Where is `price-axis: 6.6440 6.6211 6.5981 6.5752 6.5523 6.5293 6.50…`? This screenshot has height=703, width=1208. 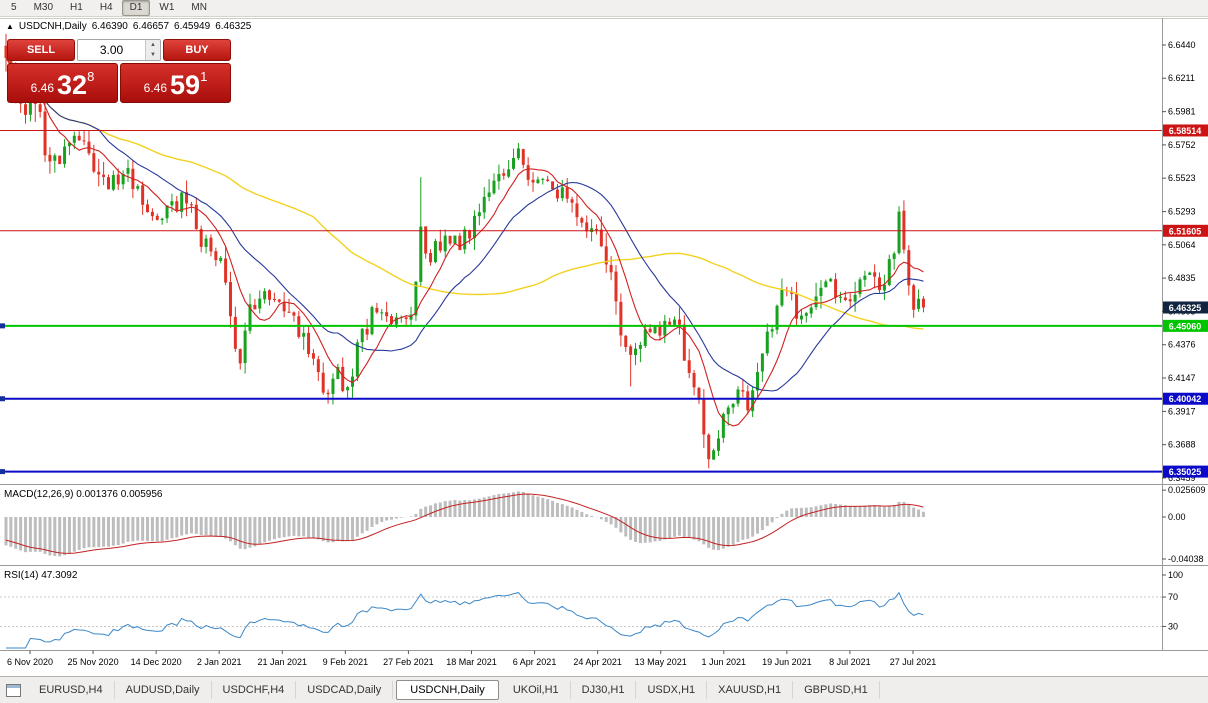
price-axis: 6.6440 6.6211 6.5981 6.5752 6.5523 6.5293 6.50… is located at coordinates (1185, 261).